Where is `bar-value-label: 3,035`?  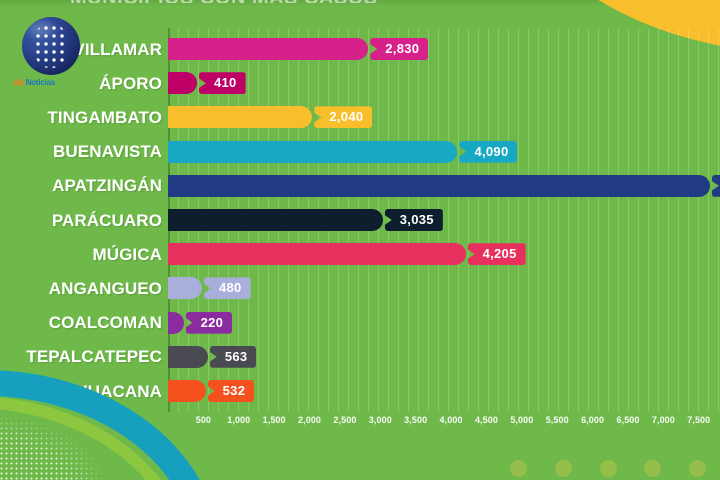
bar-value-label: 3,035 is located at coordinates (413, 220).